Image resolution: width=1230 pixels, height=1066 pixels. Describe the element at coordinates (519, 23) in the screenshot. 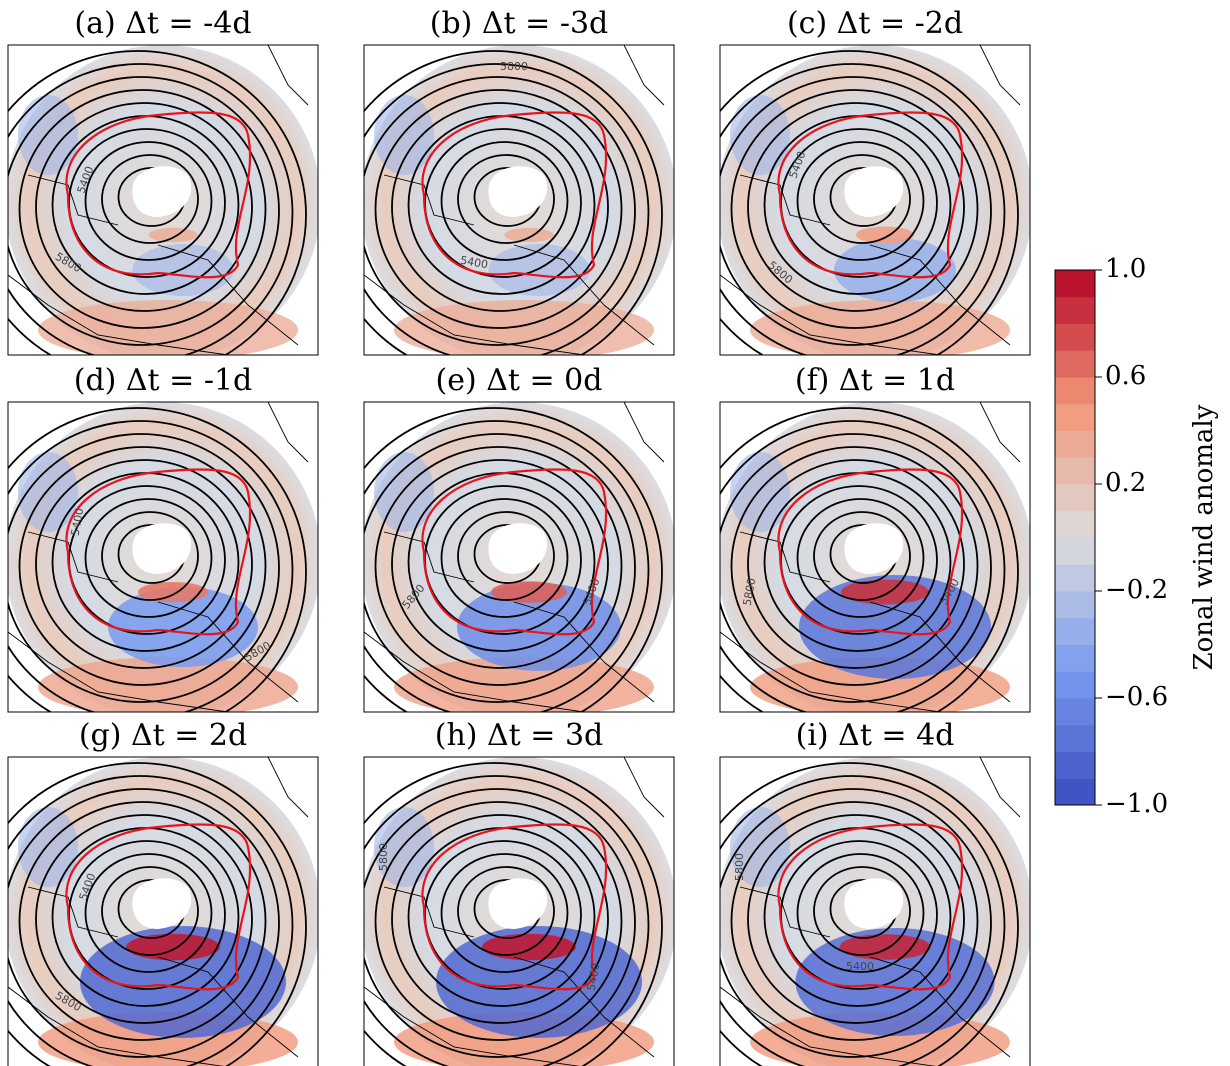

I see `panel-title: (b) Δt = -3d` at that location.